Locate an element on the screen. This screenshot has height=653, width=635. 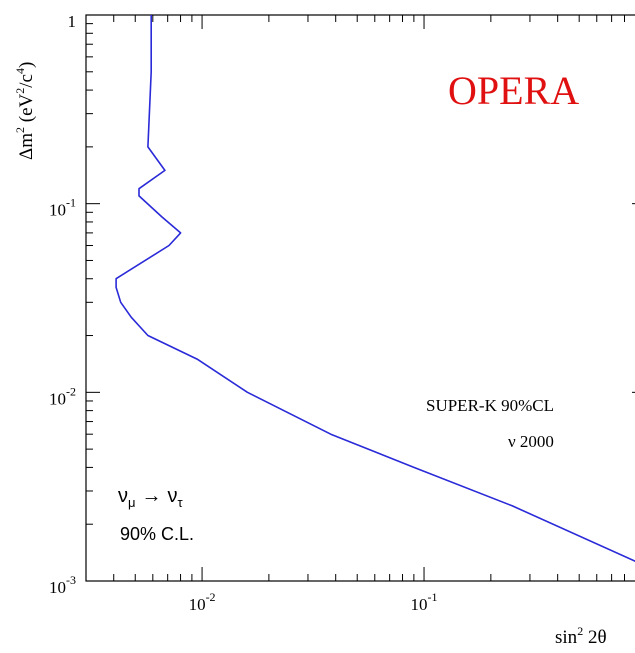
nu-tau-symbol: ν is located at coordinates (173, 496).